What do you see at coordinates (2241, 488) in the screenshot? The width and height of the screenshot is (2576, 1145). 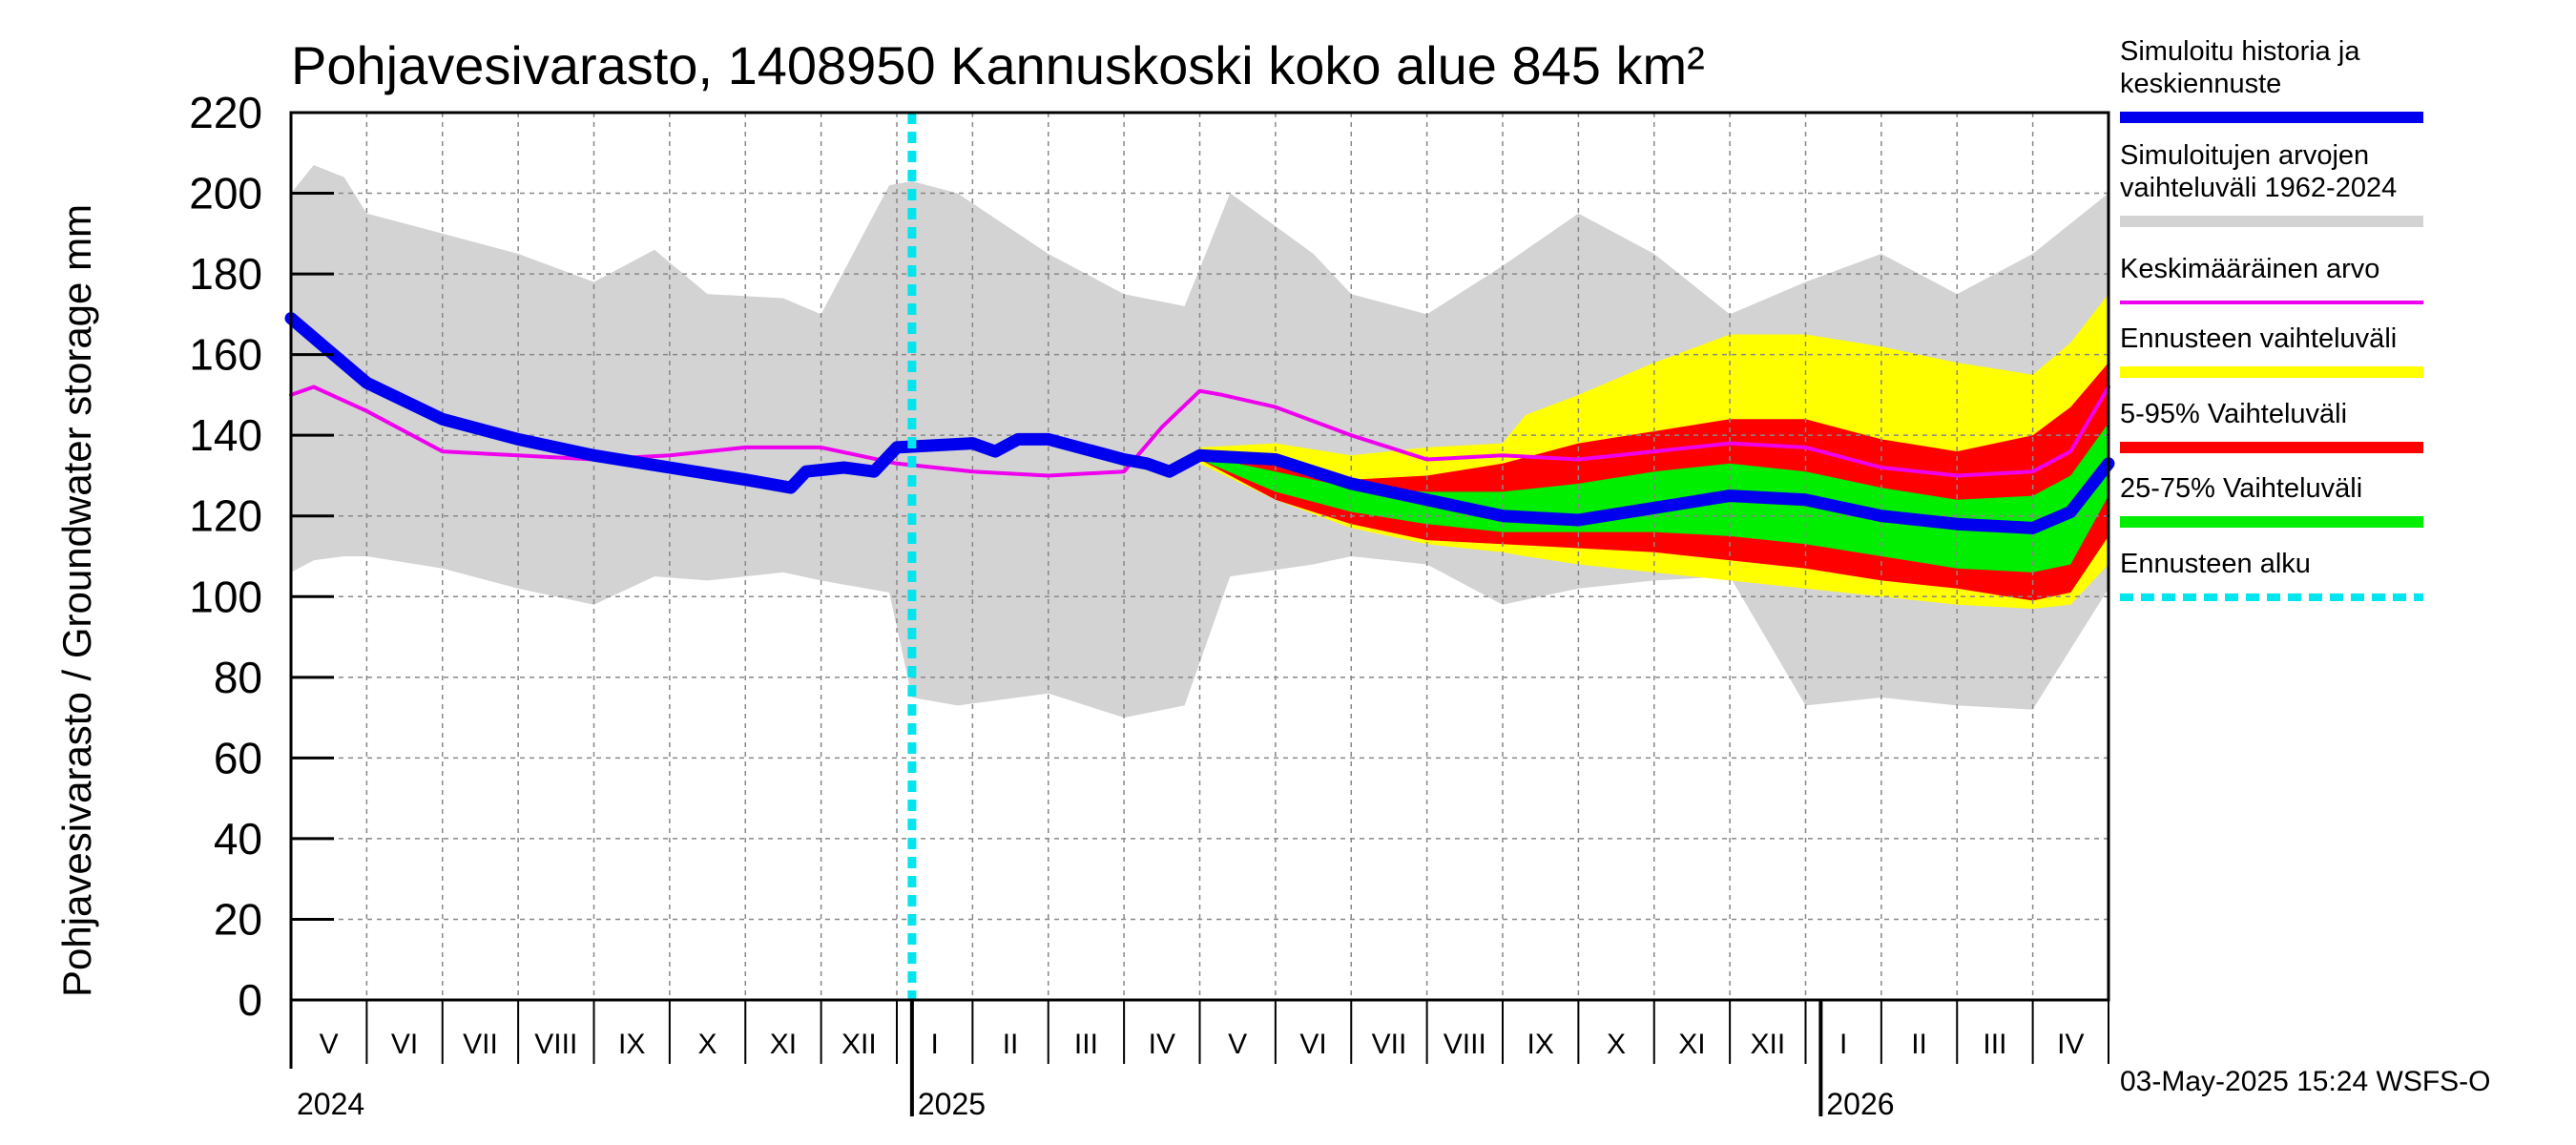 I see `legend-label: 25-75% Vaihteluväli` at bounding box center [2241, 488].